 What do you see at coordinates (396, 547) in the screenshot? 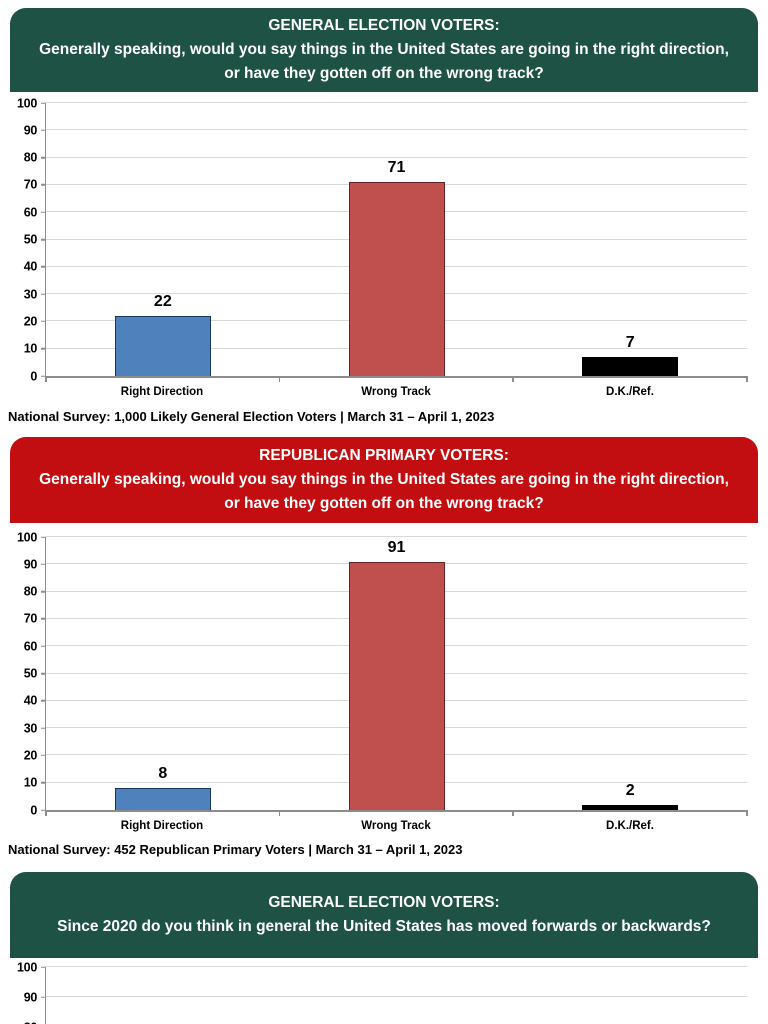
I see `bar-value-label: 91` at bounding box center [396, 547].